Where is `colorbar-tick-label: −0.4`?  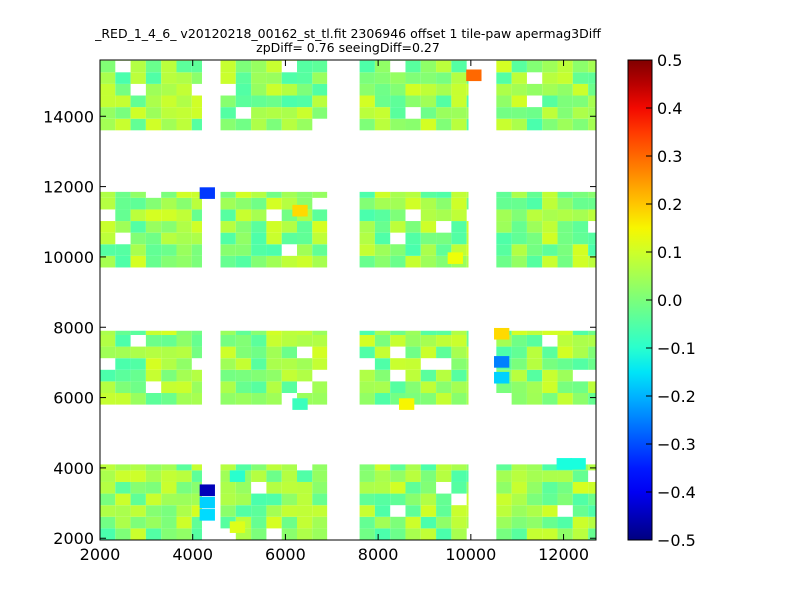
colorbar-tick-label: −0.4 is located at coordinates (676, 492).